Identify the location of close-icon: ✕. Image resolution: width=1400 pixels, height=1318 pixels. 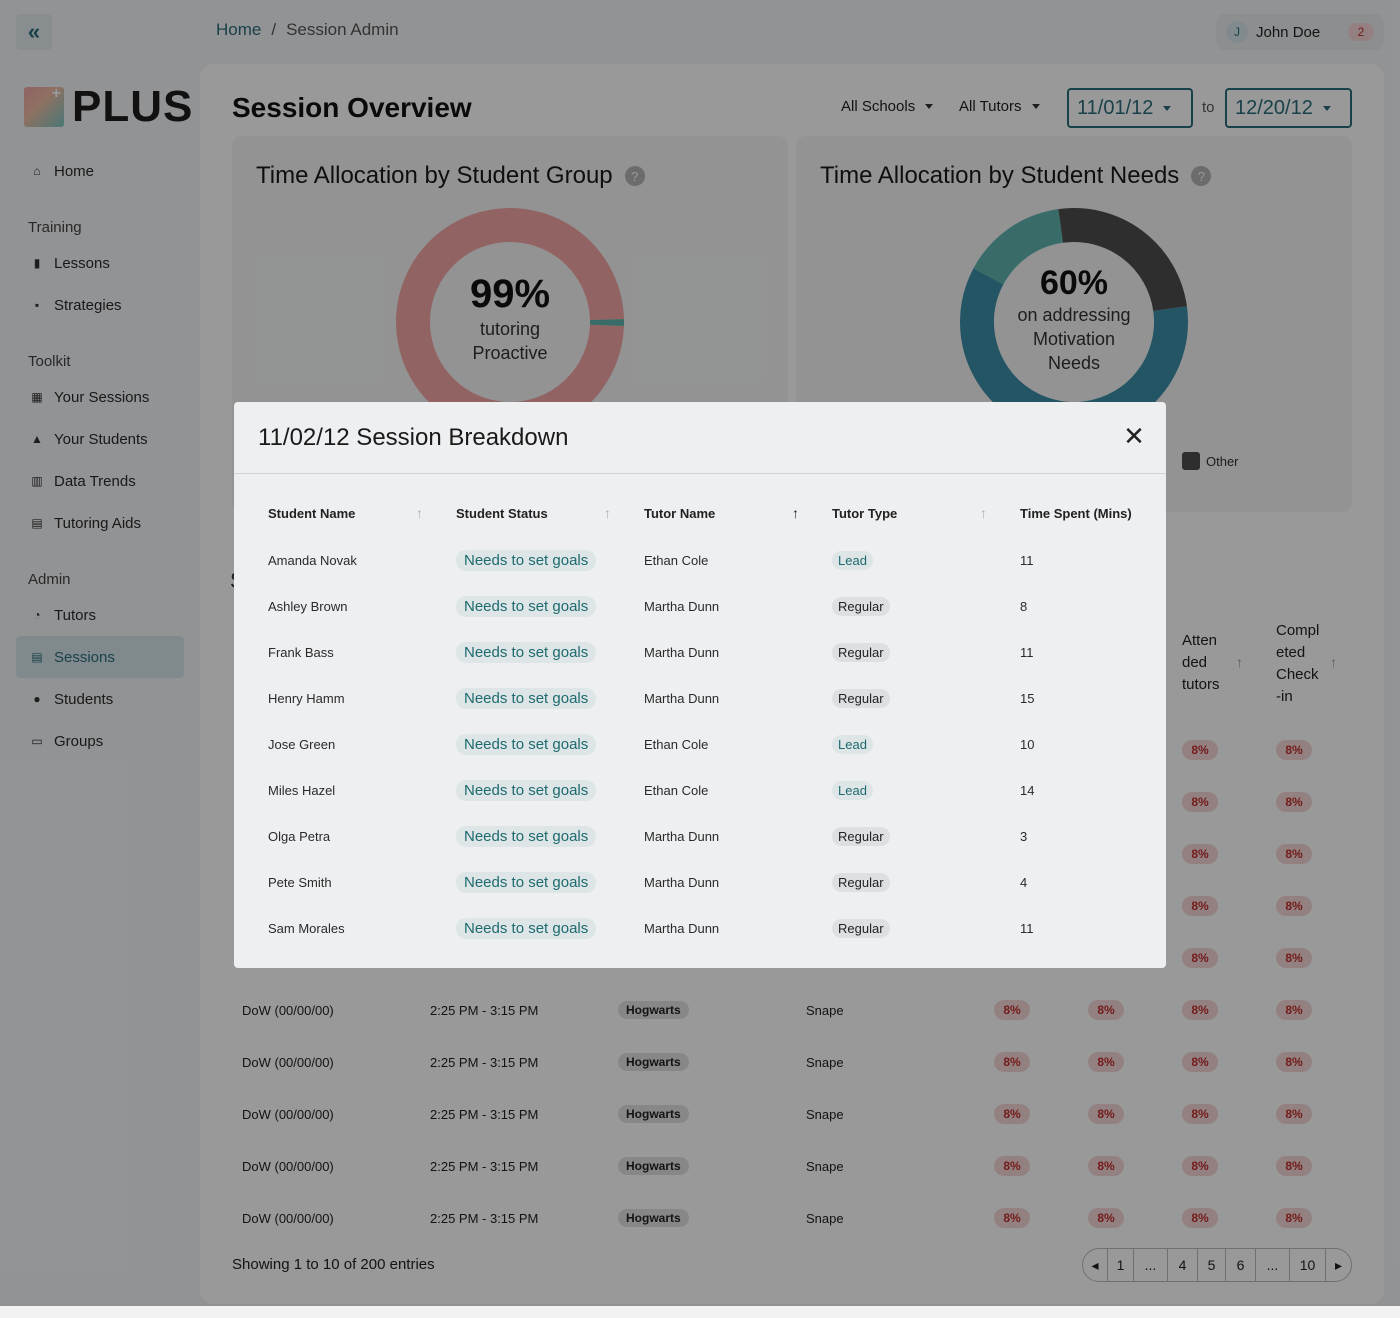
(1134, 436).